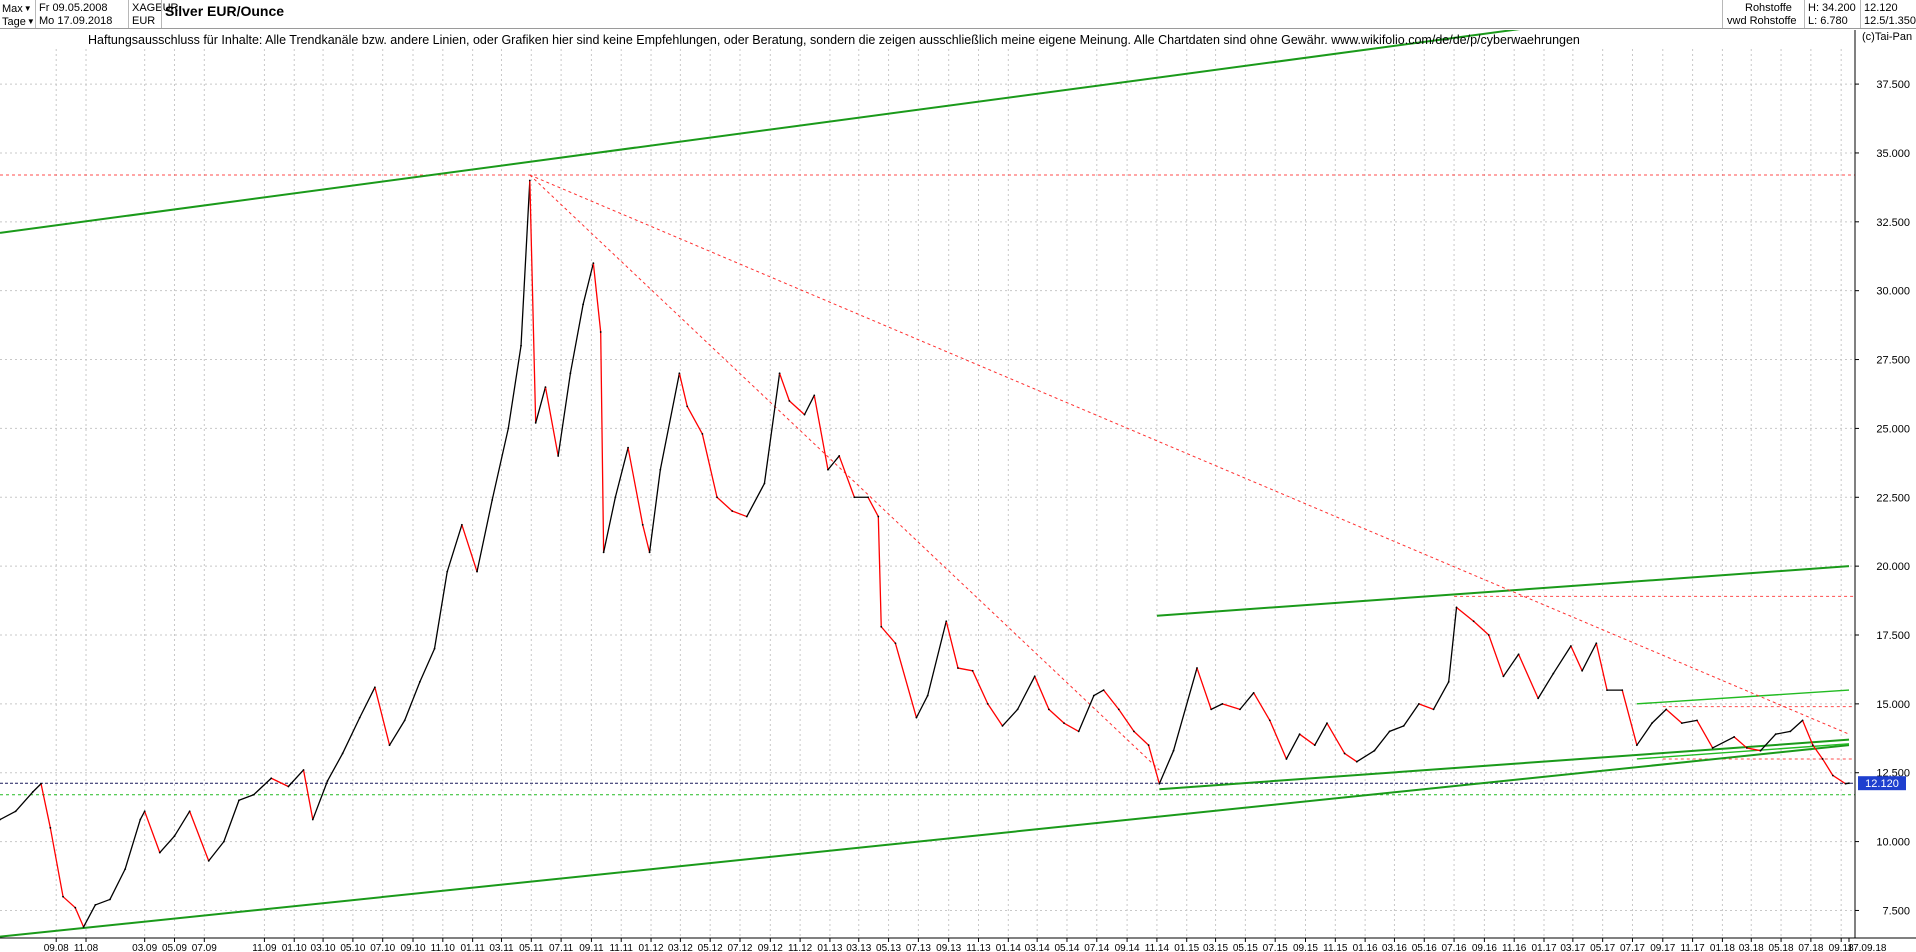 The image size is (1916, 952). What do you see at coordinates (18, 22) in the screenshot?
I see `interval-dropdown: Tage▼` at bounding box center [18, 22].